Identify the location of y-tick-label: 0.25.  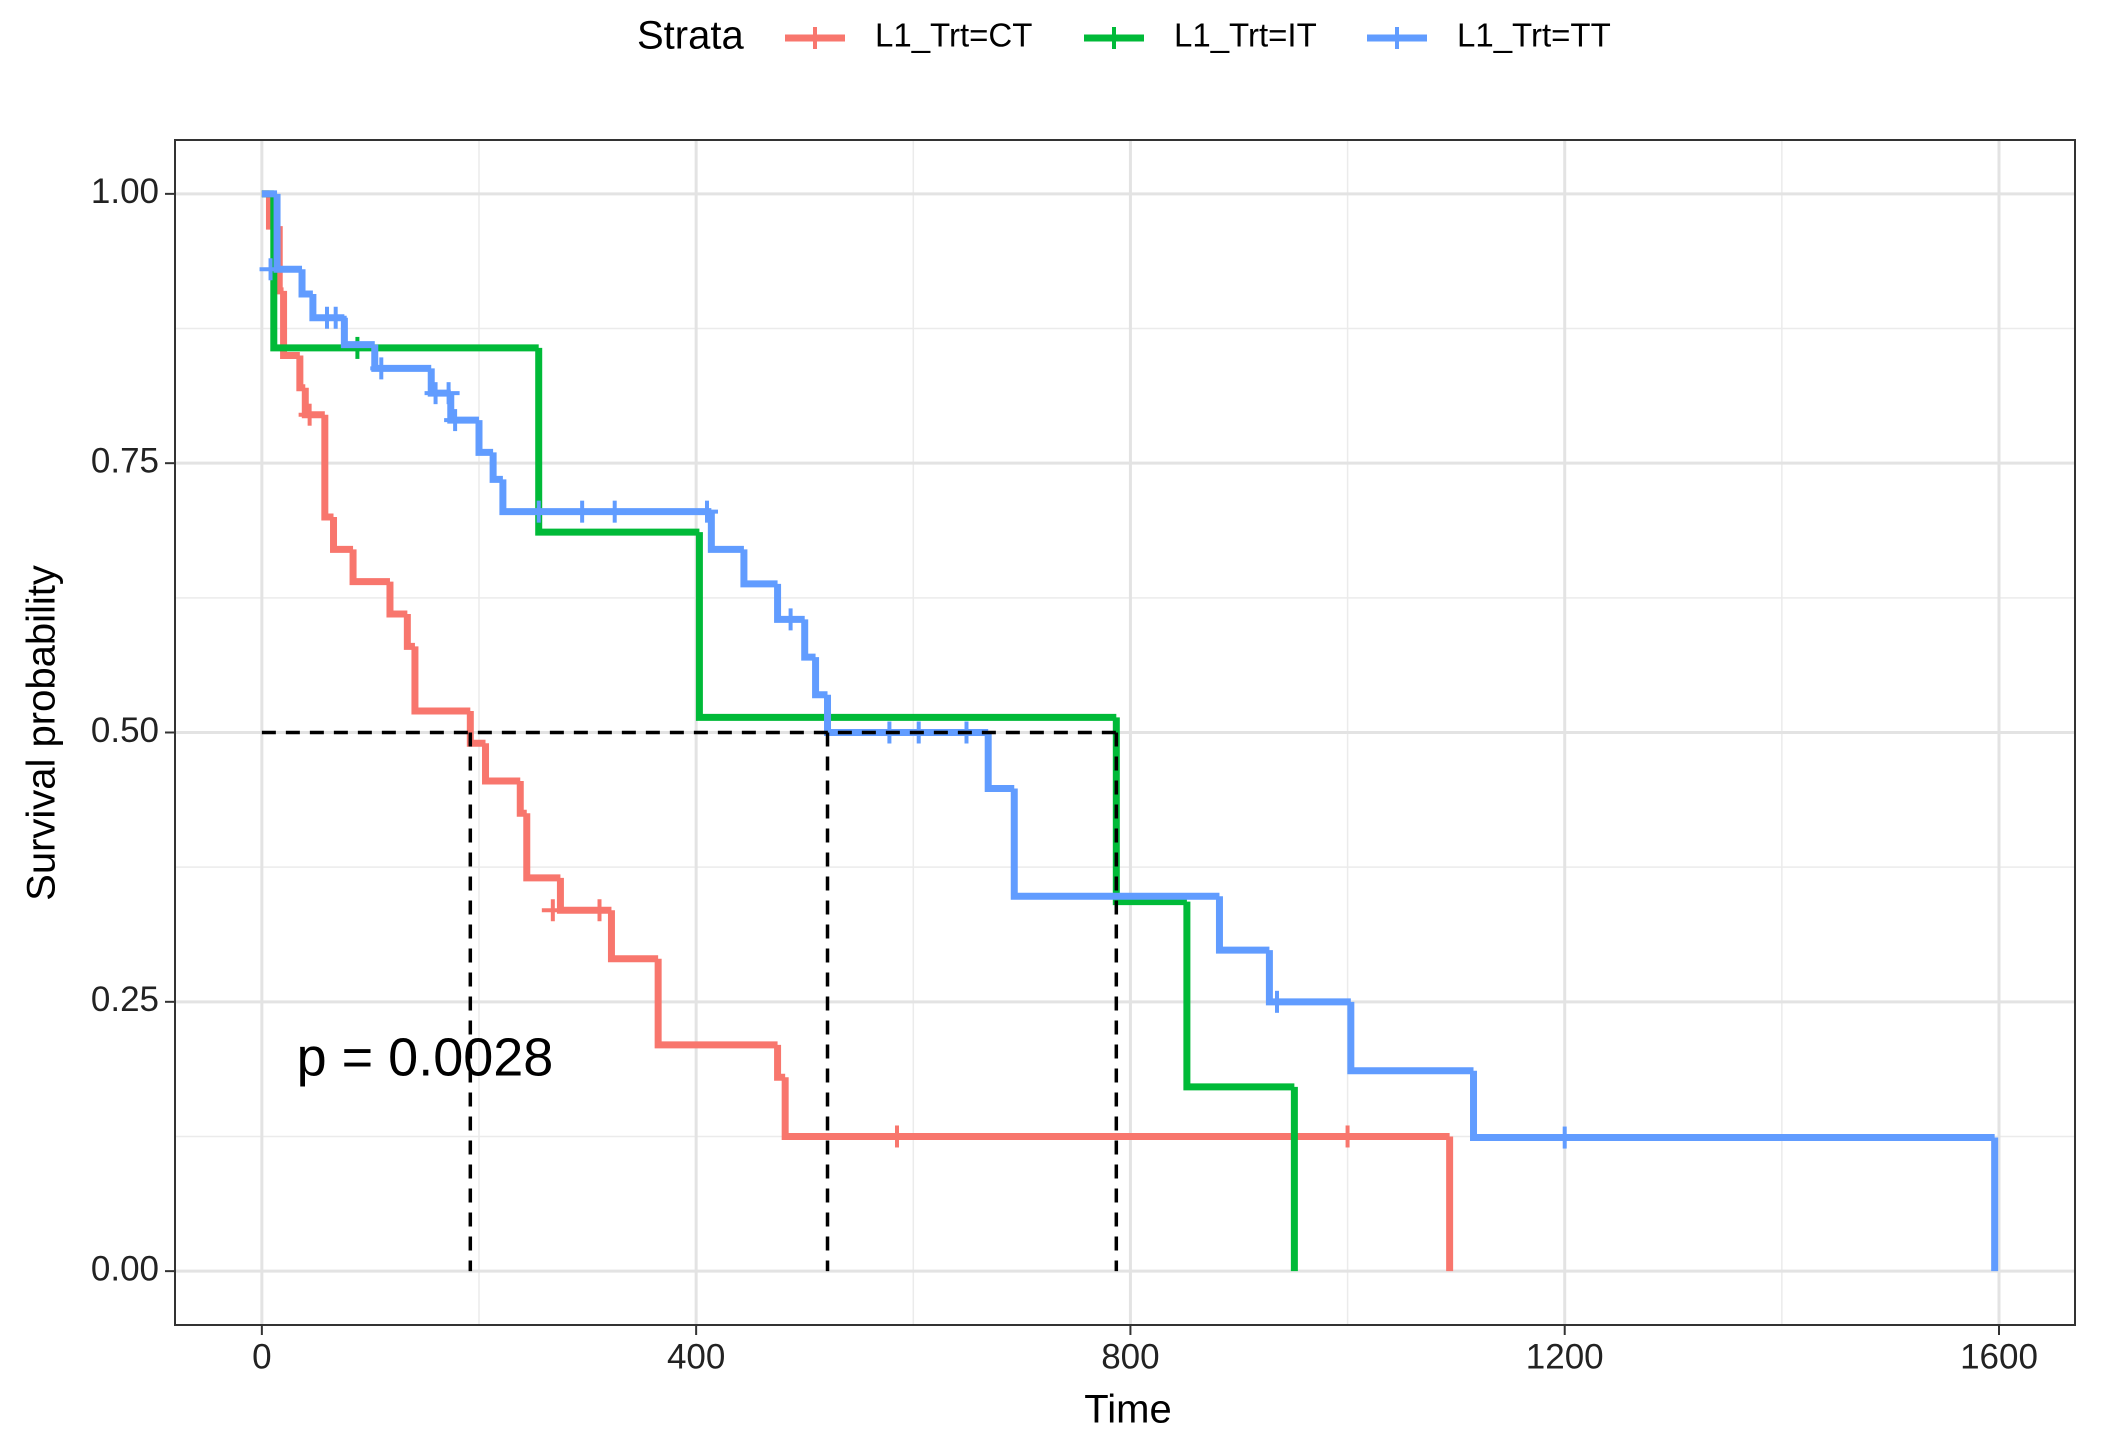
(125, 999).